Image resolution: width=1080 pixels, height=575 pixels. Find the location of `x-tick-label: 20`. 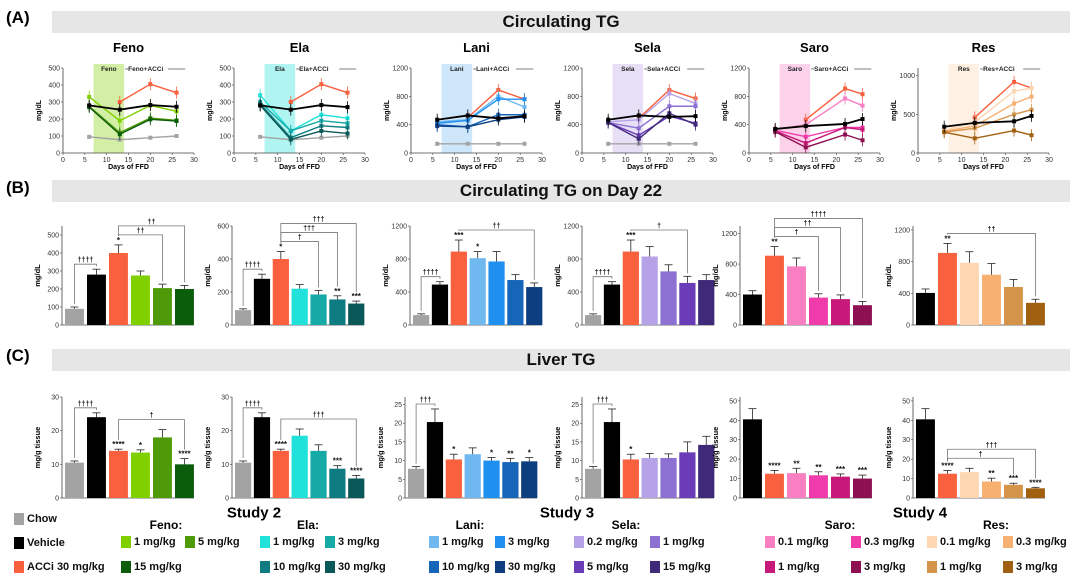

x-tick-label: 20 is located at coordinates (498, 160).